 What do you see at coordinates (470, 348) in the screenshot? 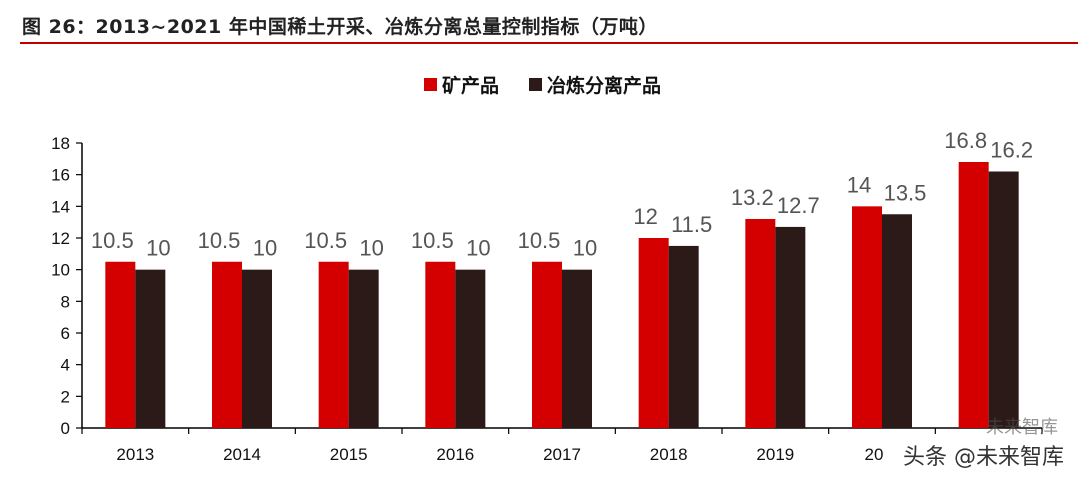
I see `bar-smelting-2016` at bounding box center [470, 348].